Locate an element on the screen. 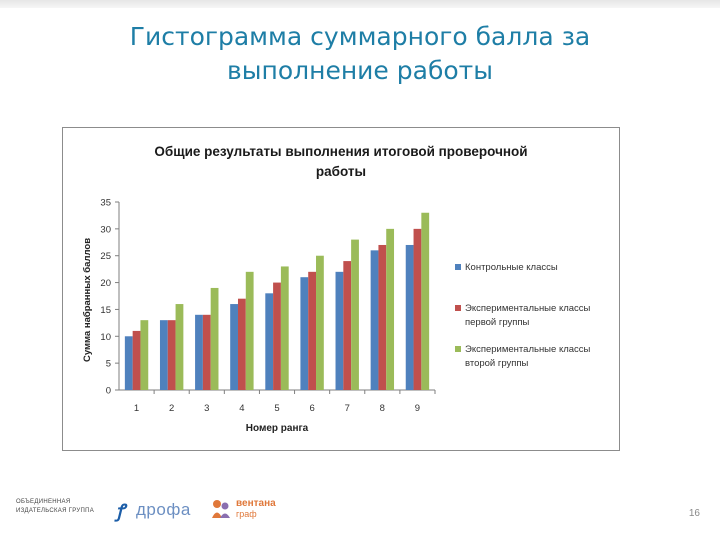 This screenshot has width=720, height=540. drofa-logo-text: дрофа is located at coordinates (163, 509).